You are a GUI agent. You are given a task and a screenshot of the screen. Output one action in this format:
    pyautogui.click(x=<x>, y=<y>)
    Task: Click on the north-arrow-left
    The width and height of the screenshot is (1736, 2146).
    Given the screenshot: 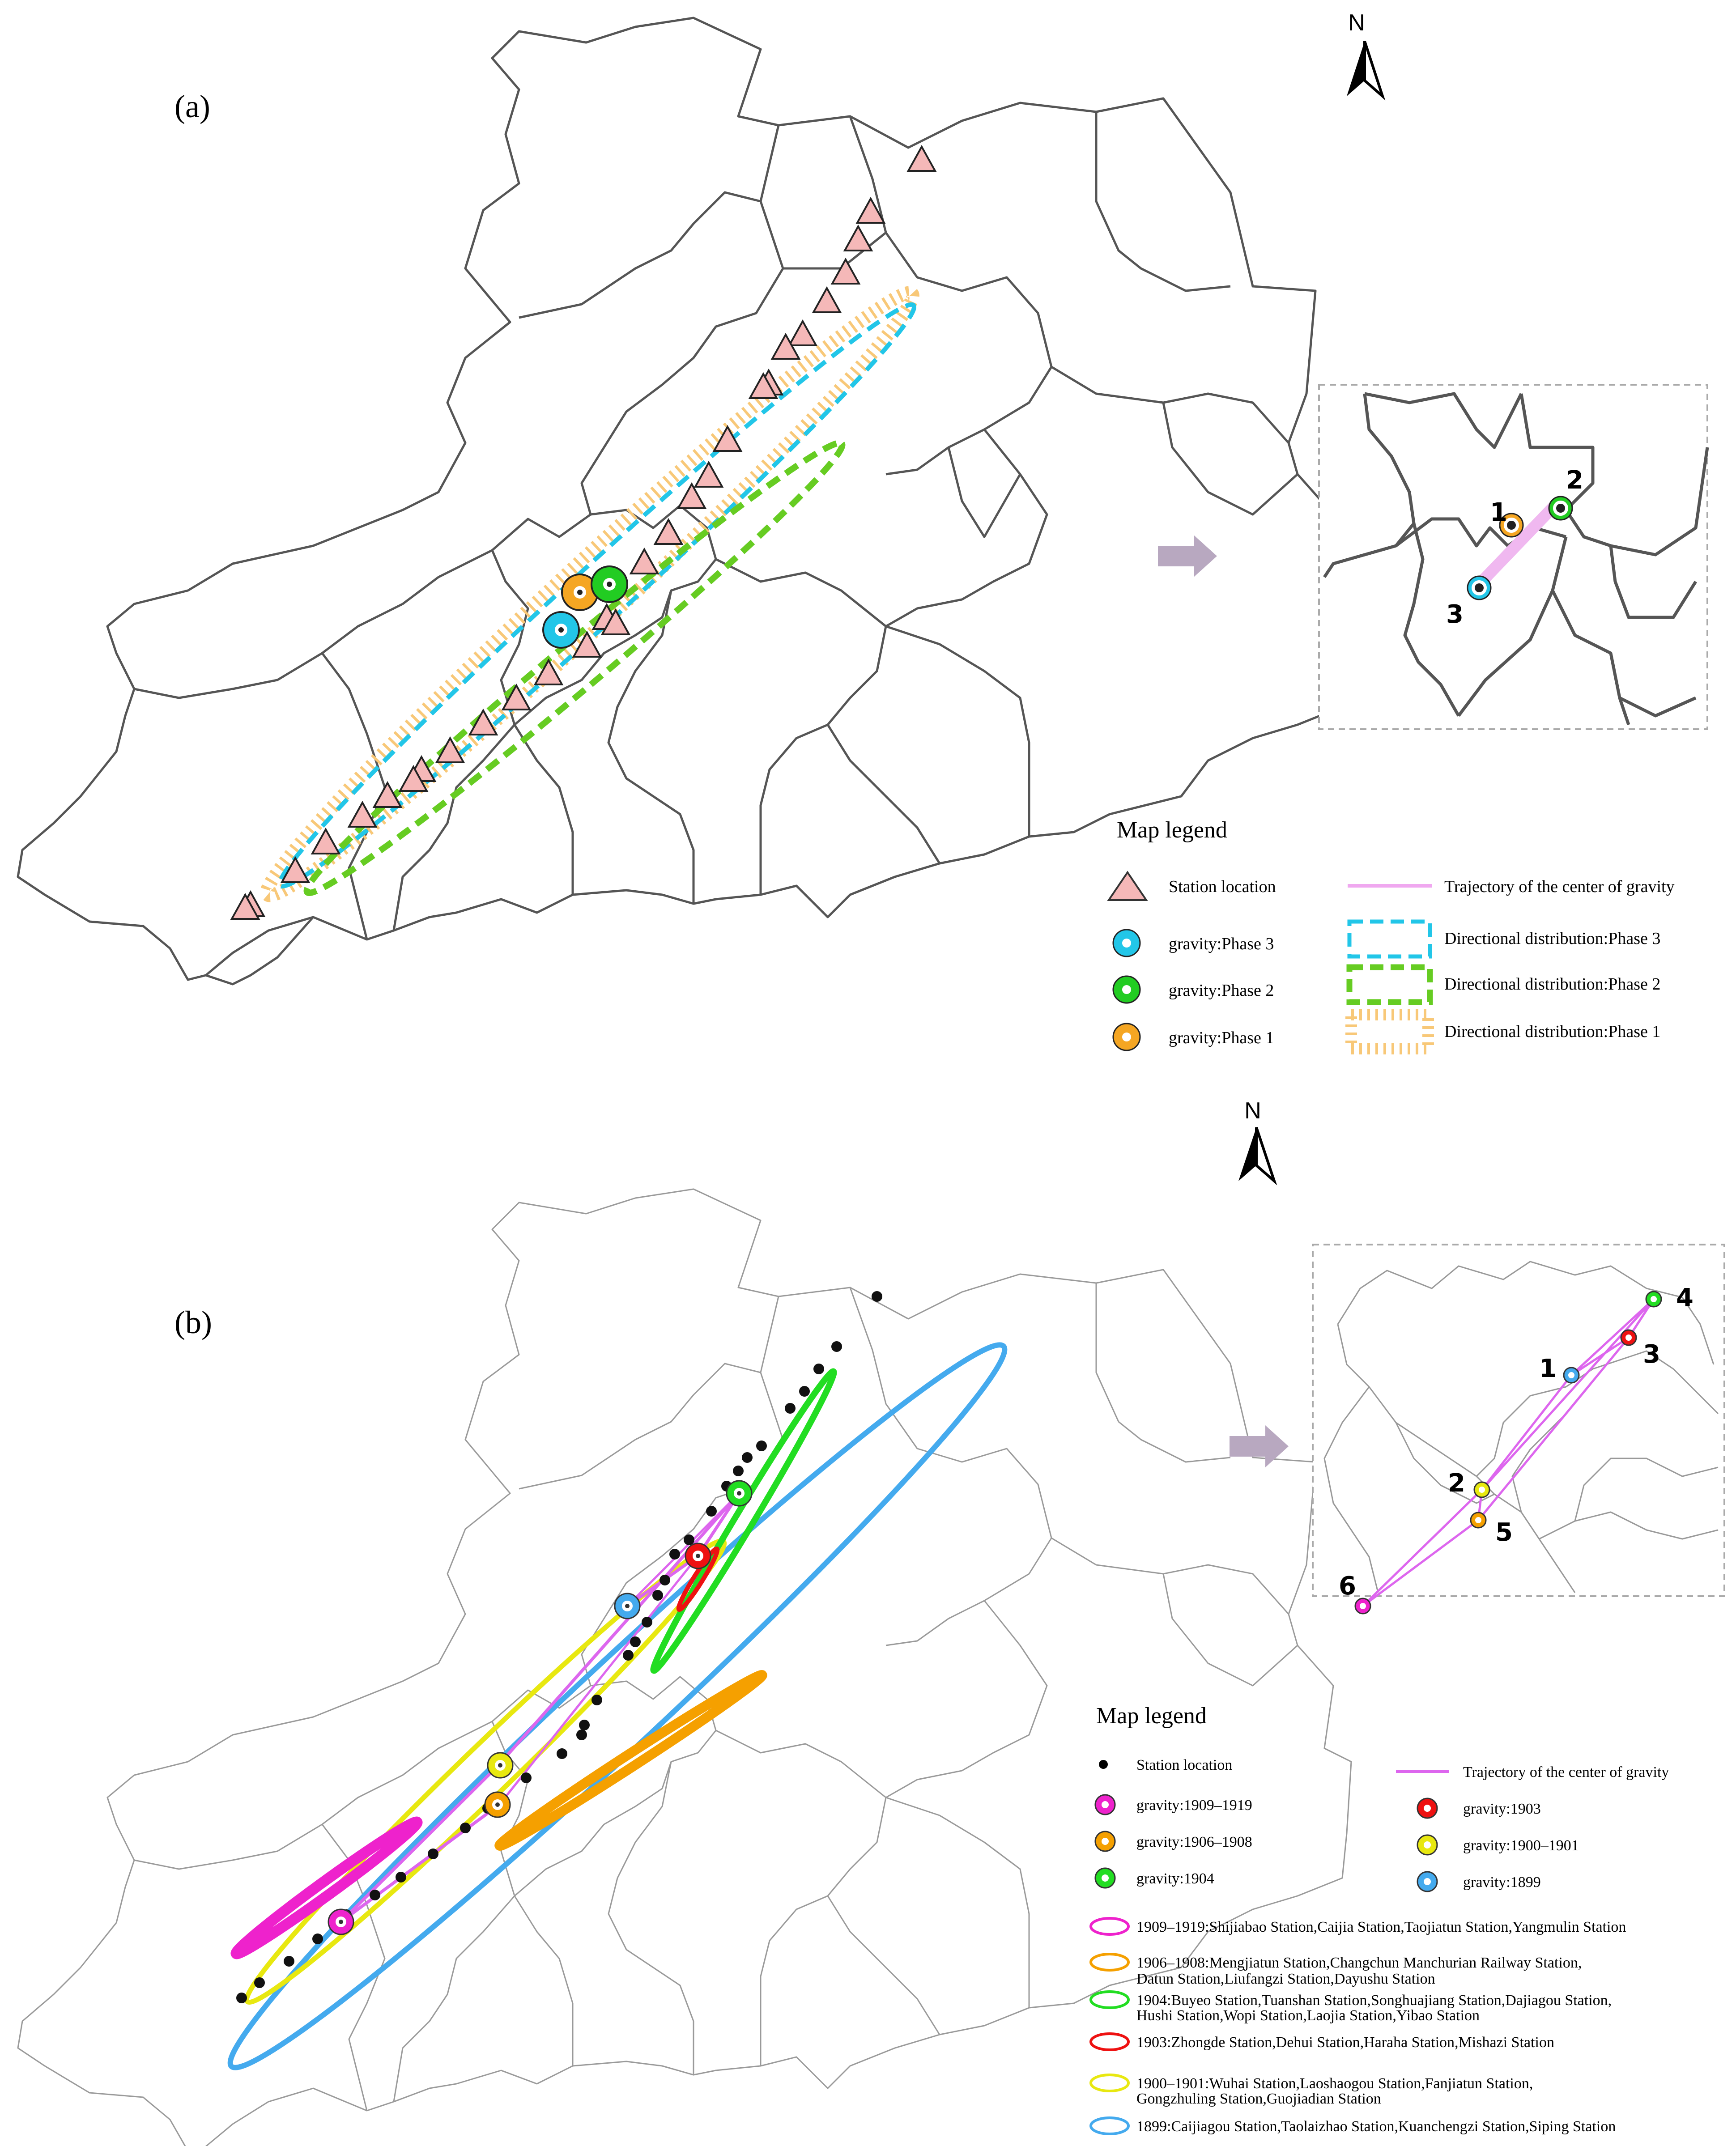 What is the action you would take?
    pyautogui.click(x=1356, y=68)
    